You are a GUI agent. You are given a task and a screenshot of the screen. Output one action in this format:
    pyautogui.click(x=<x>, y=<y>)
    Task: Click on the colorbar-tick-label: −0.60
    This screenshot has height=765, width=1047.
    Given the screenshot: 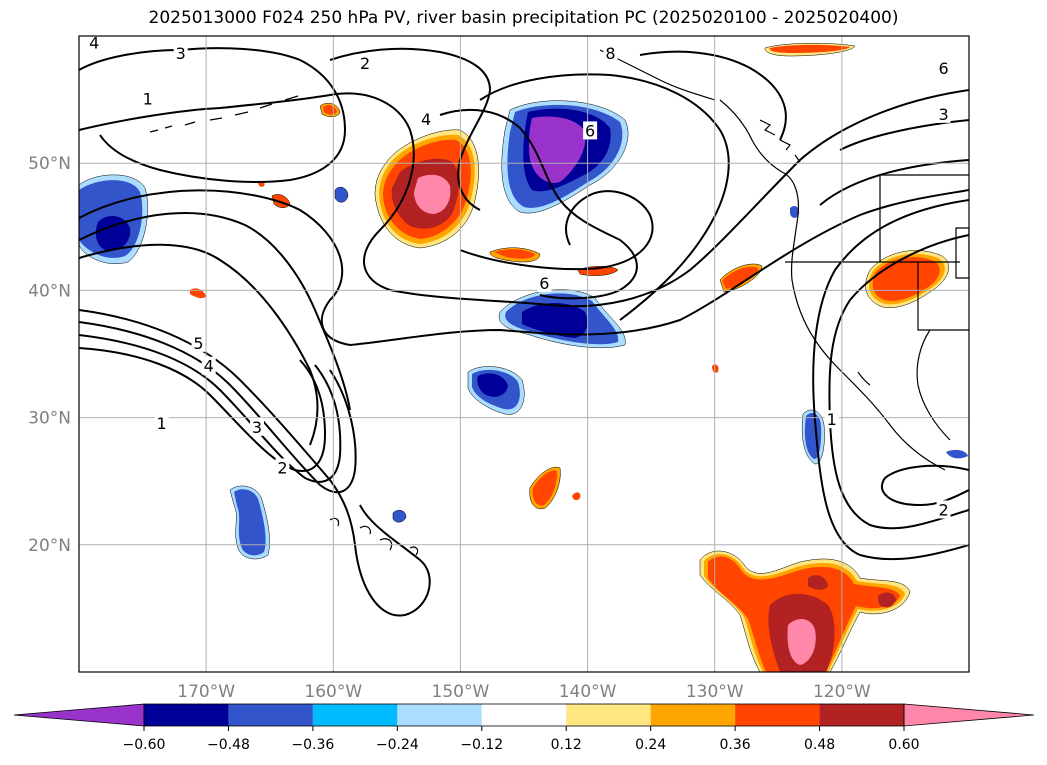 What is the action you would take?
    pyautogui.click(x=144, y=745)
    